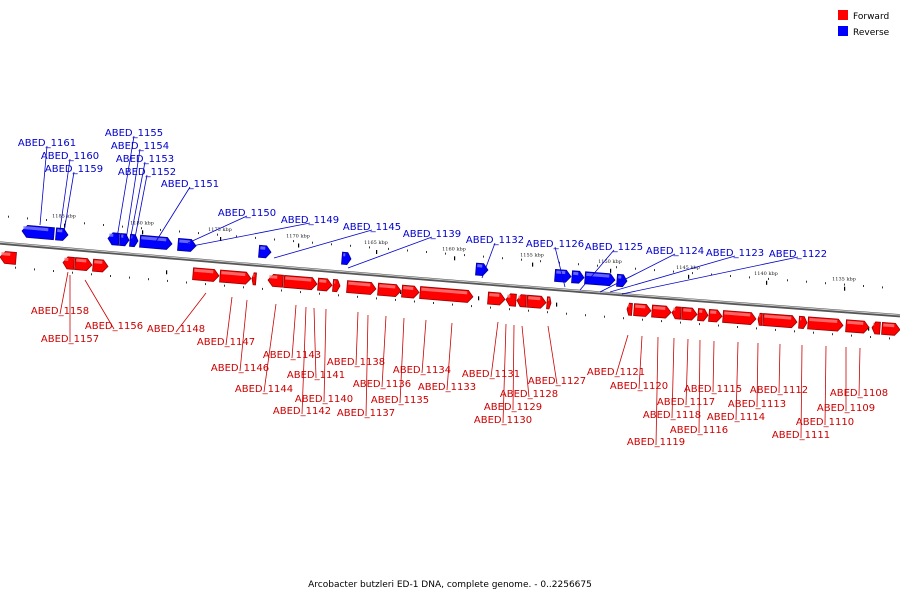  What do you see at coordinates (366, 413) in the screenshot?
I see `gene-label: ABED_1137` at bounding box center [366, 413].